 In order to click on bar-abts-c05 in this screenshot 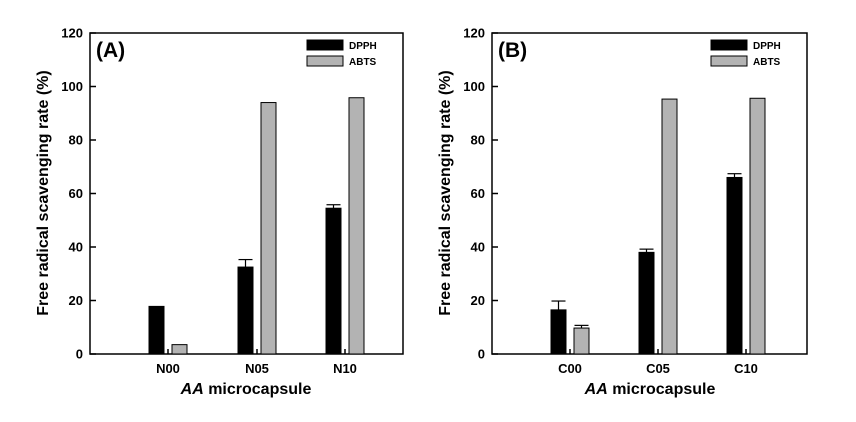, I will do `click(669, 226)`.